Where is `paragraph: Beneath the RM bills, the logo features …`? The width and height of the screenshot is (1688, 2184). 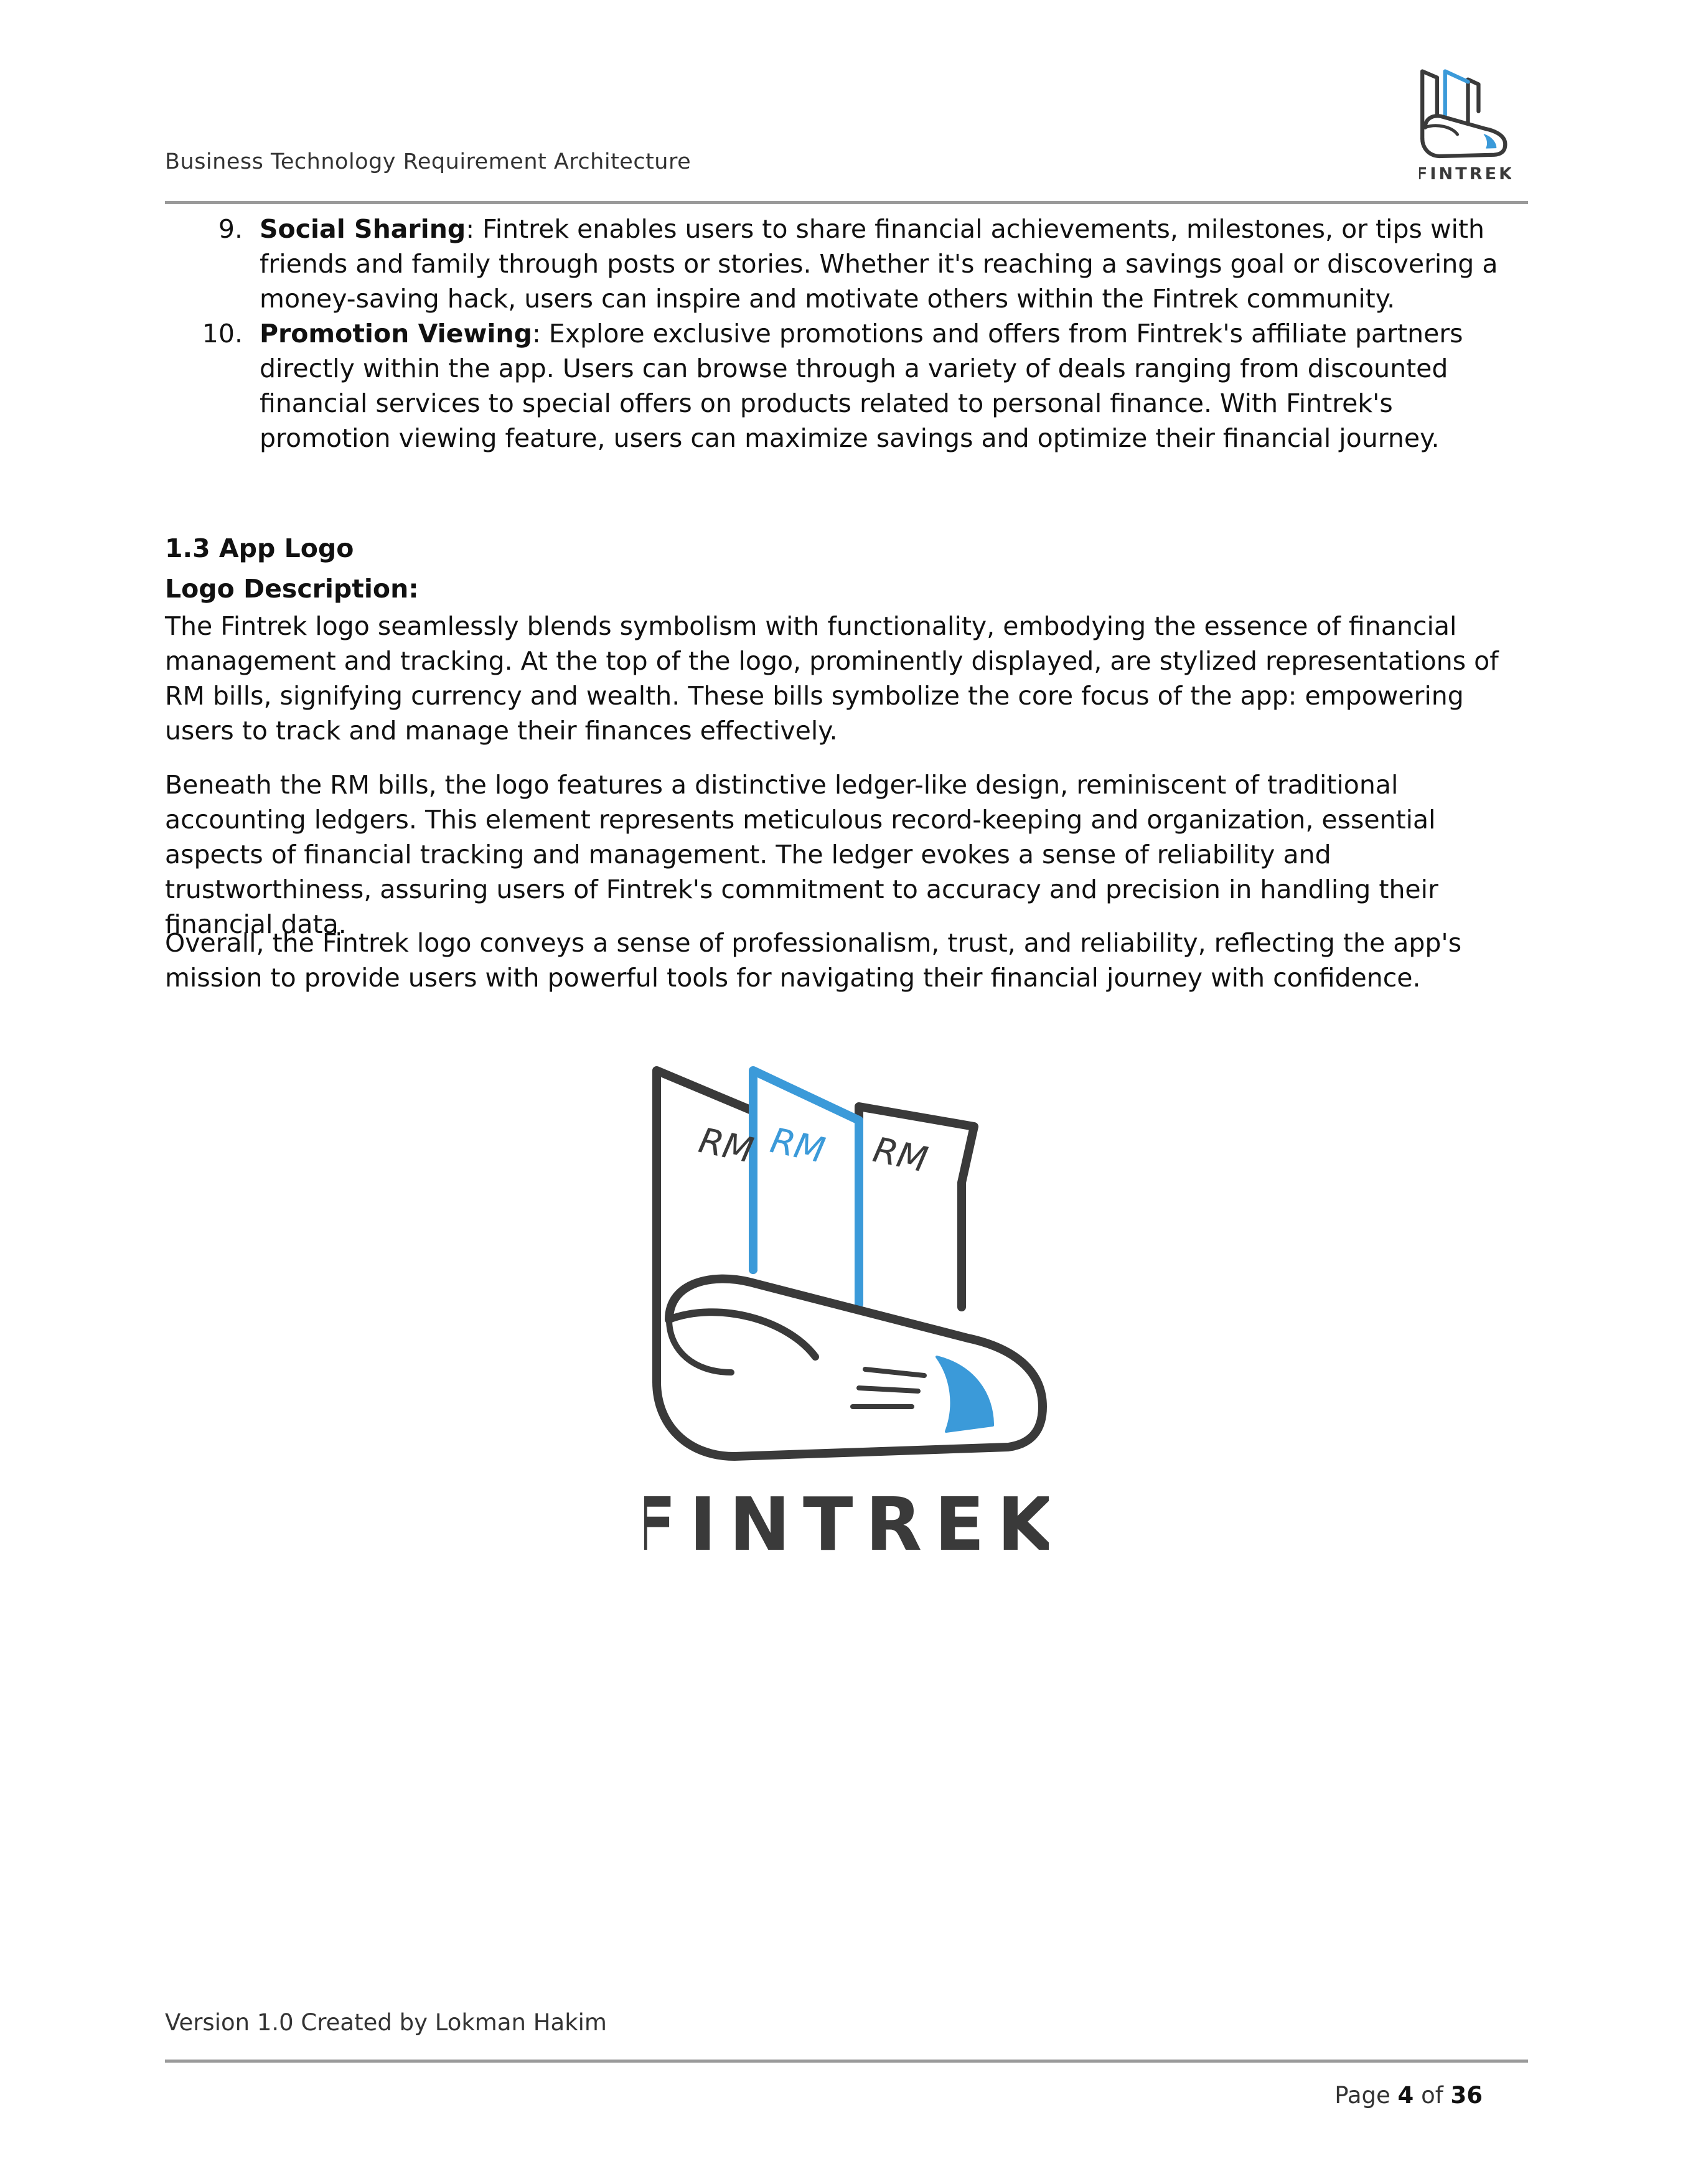
paragraph: Beneath the RM bills, the logo features … is located at coordinates (801, 854).